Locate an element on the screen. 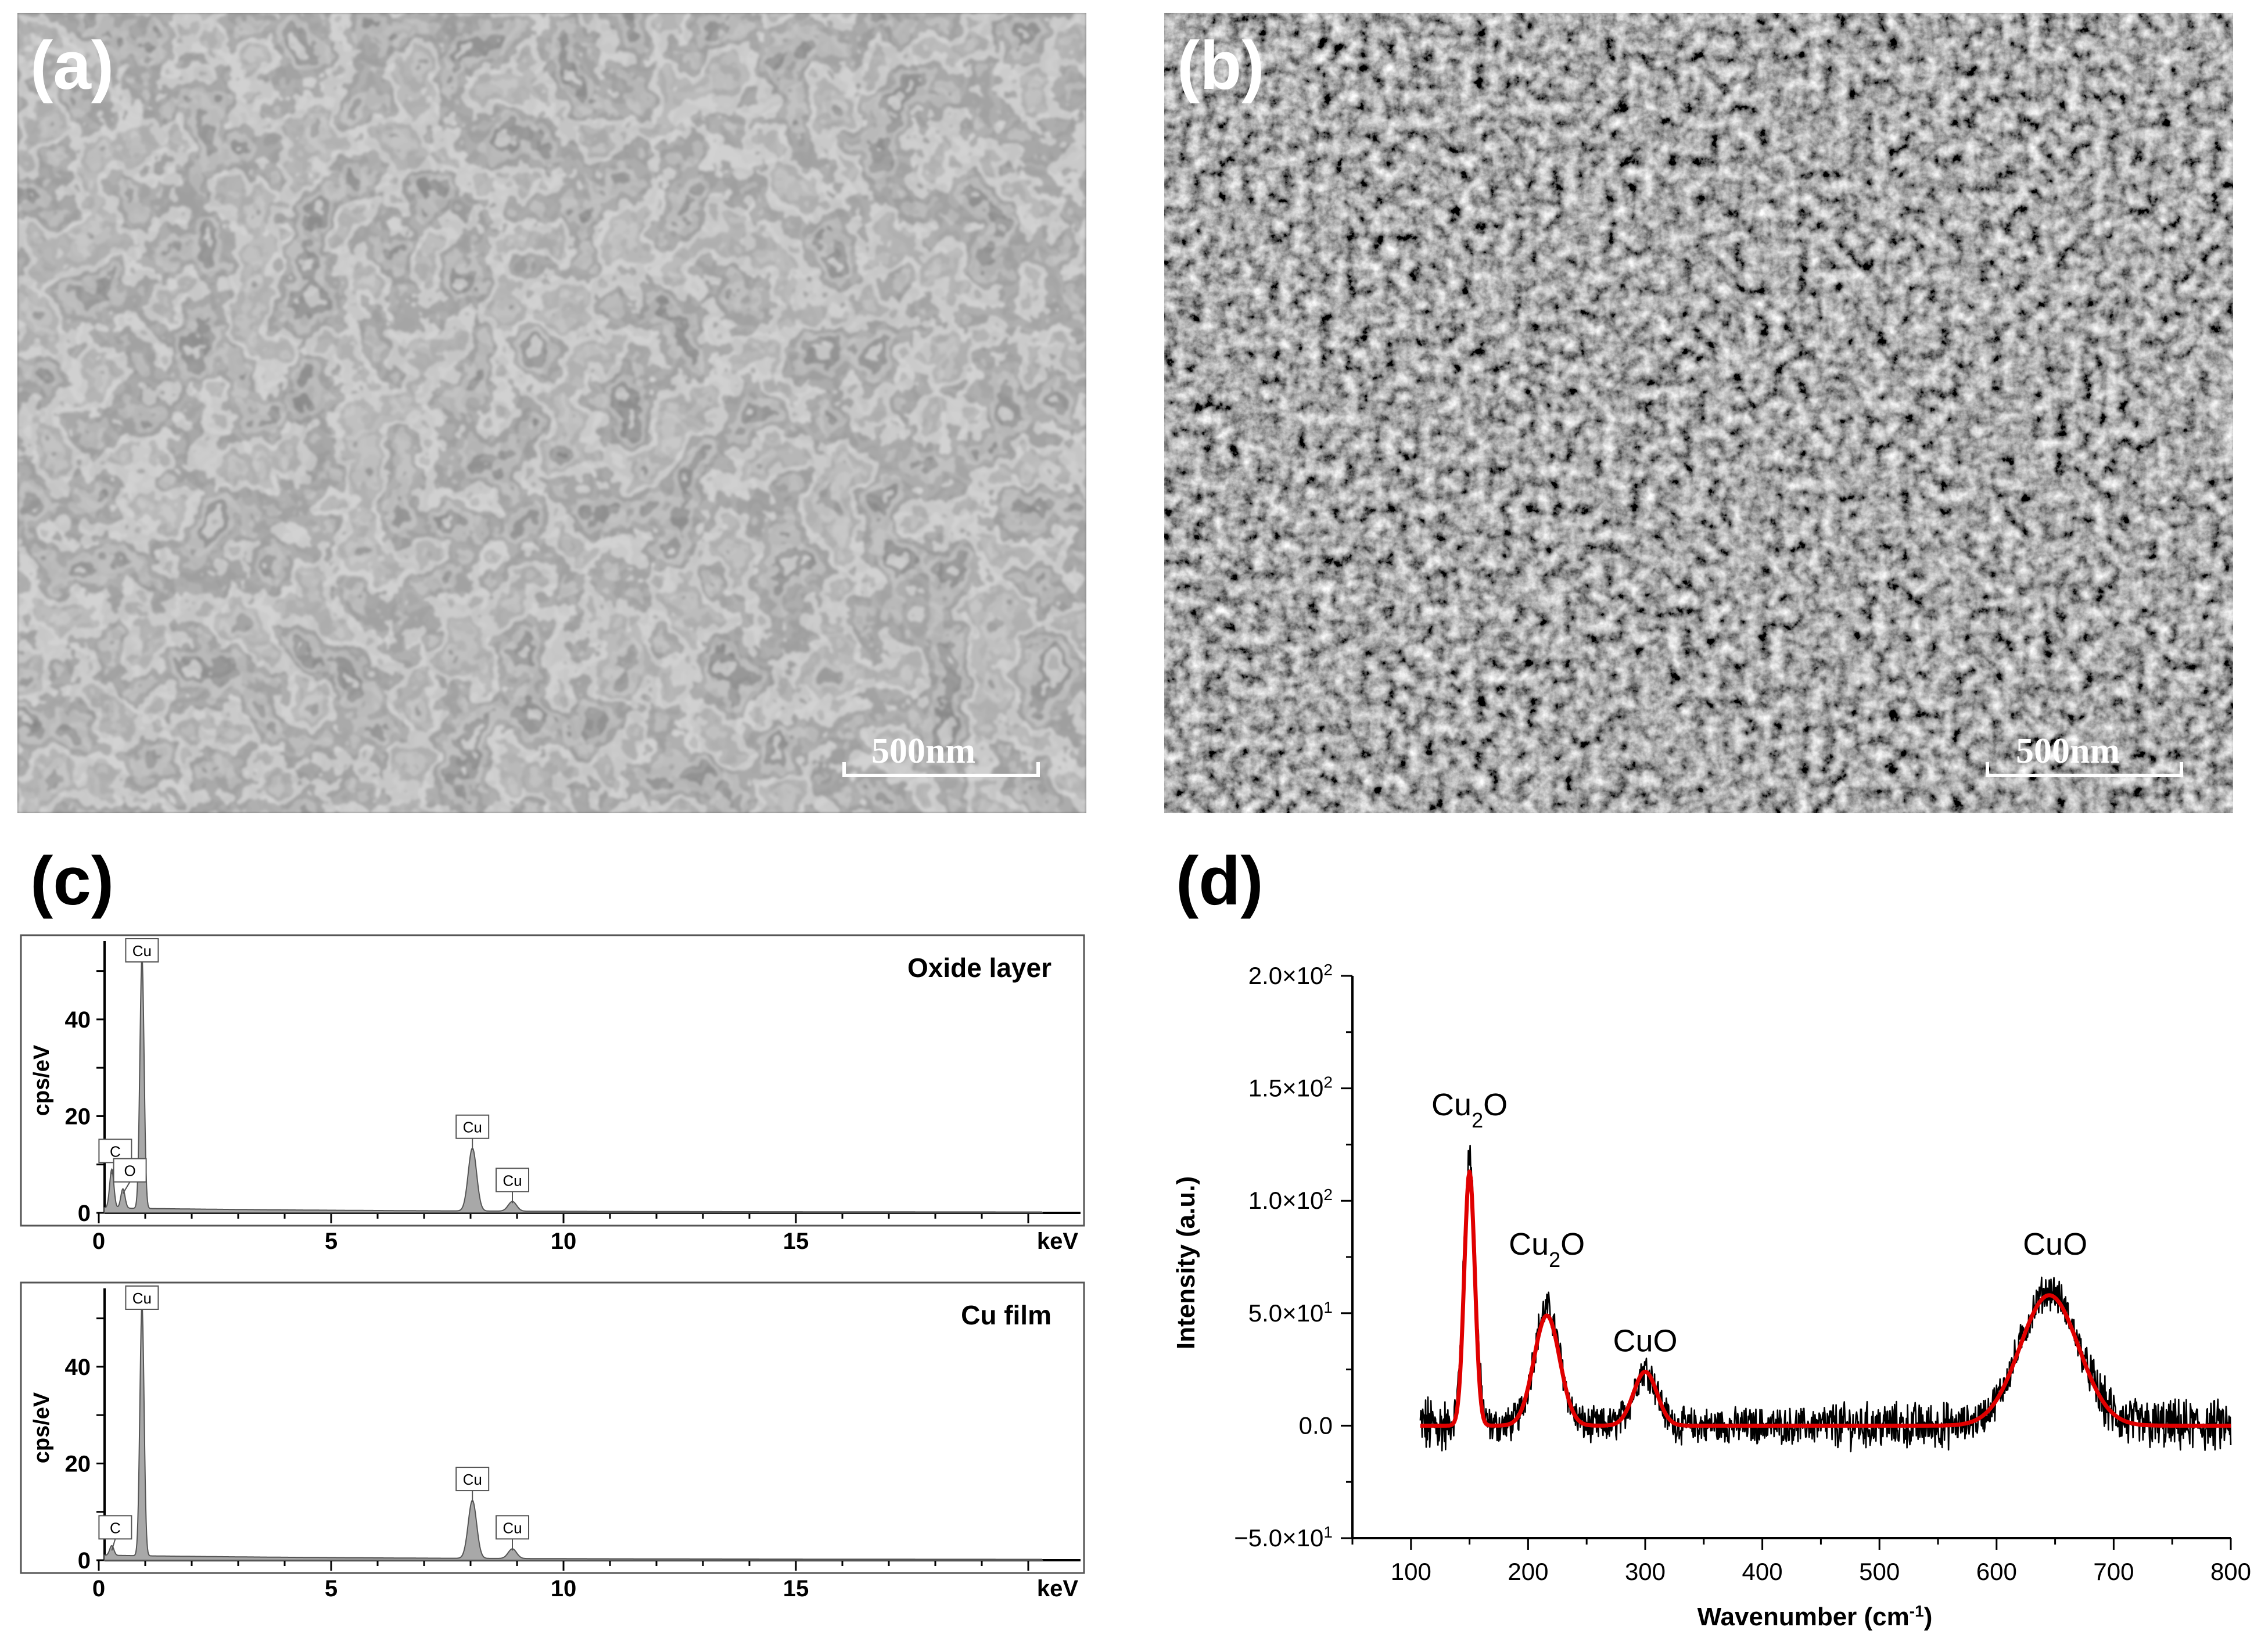  eds-peak-marker: C is located at coordinates (115, 1533).